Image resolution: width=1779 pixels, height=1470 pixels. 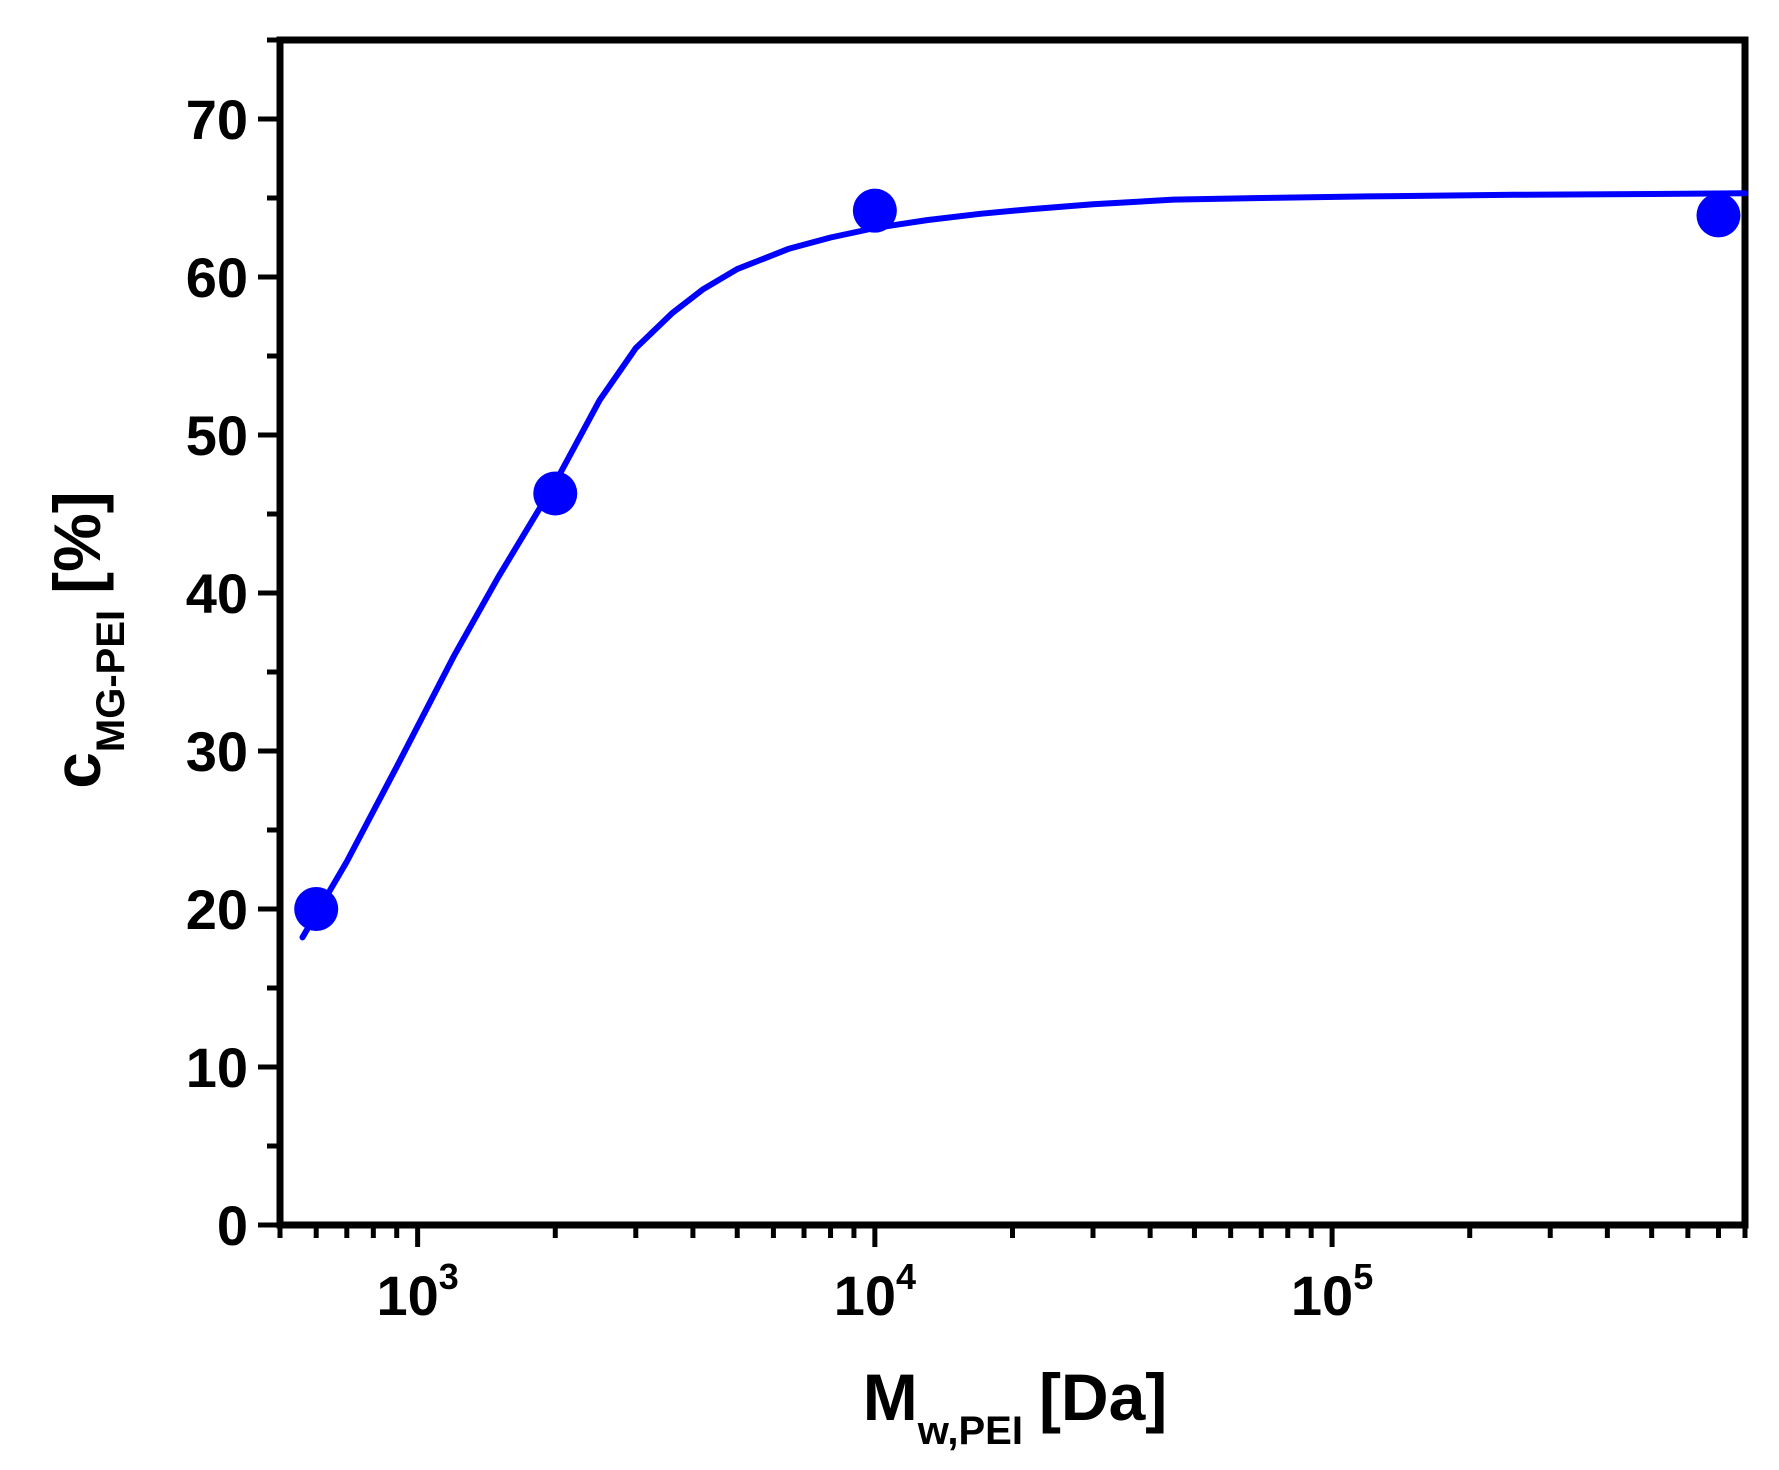 What do you see at coordinates (1363, 1276) in the screenshot?
I see `x-tick-label-exp: 5` at bounding box center [1363, 1276].